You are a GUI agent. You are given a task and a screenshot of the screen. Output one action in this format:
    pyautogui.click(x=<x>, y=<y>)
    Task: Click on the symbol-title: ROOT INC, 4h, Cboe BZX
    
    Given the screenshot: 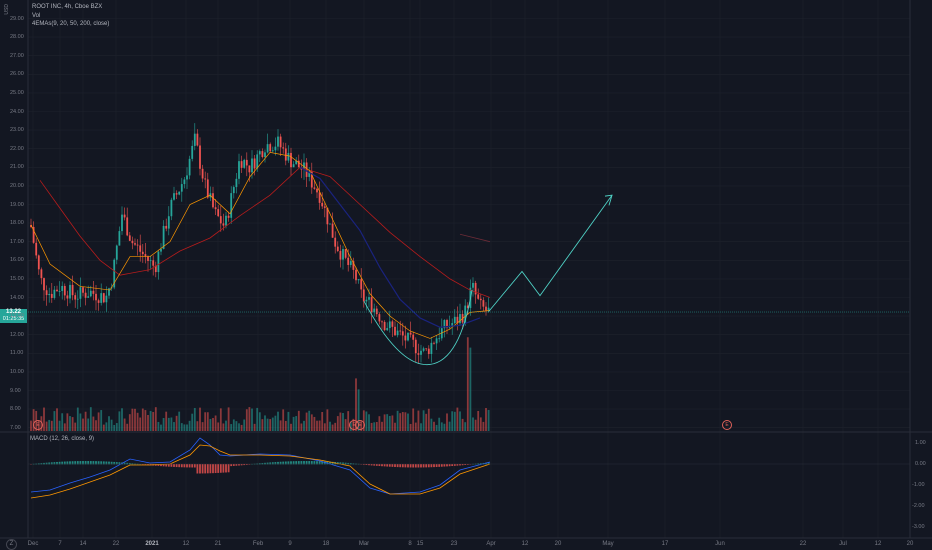 What is the action you would take?
    pyautogui.click(x=67, y=7)
    